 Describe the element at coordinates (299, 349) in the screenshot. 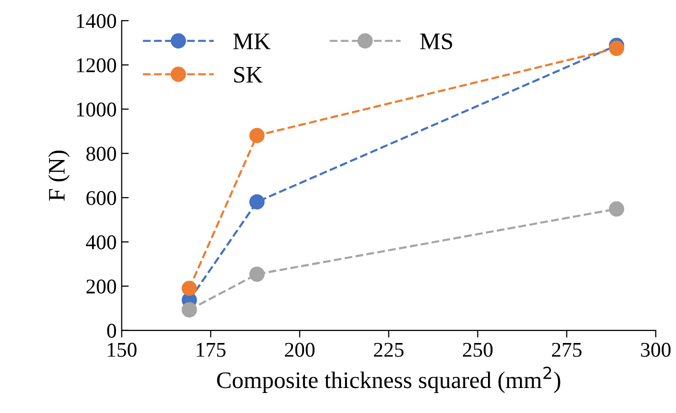

I see `x-tick-label: 200` at that location.